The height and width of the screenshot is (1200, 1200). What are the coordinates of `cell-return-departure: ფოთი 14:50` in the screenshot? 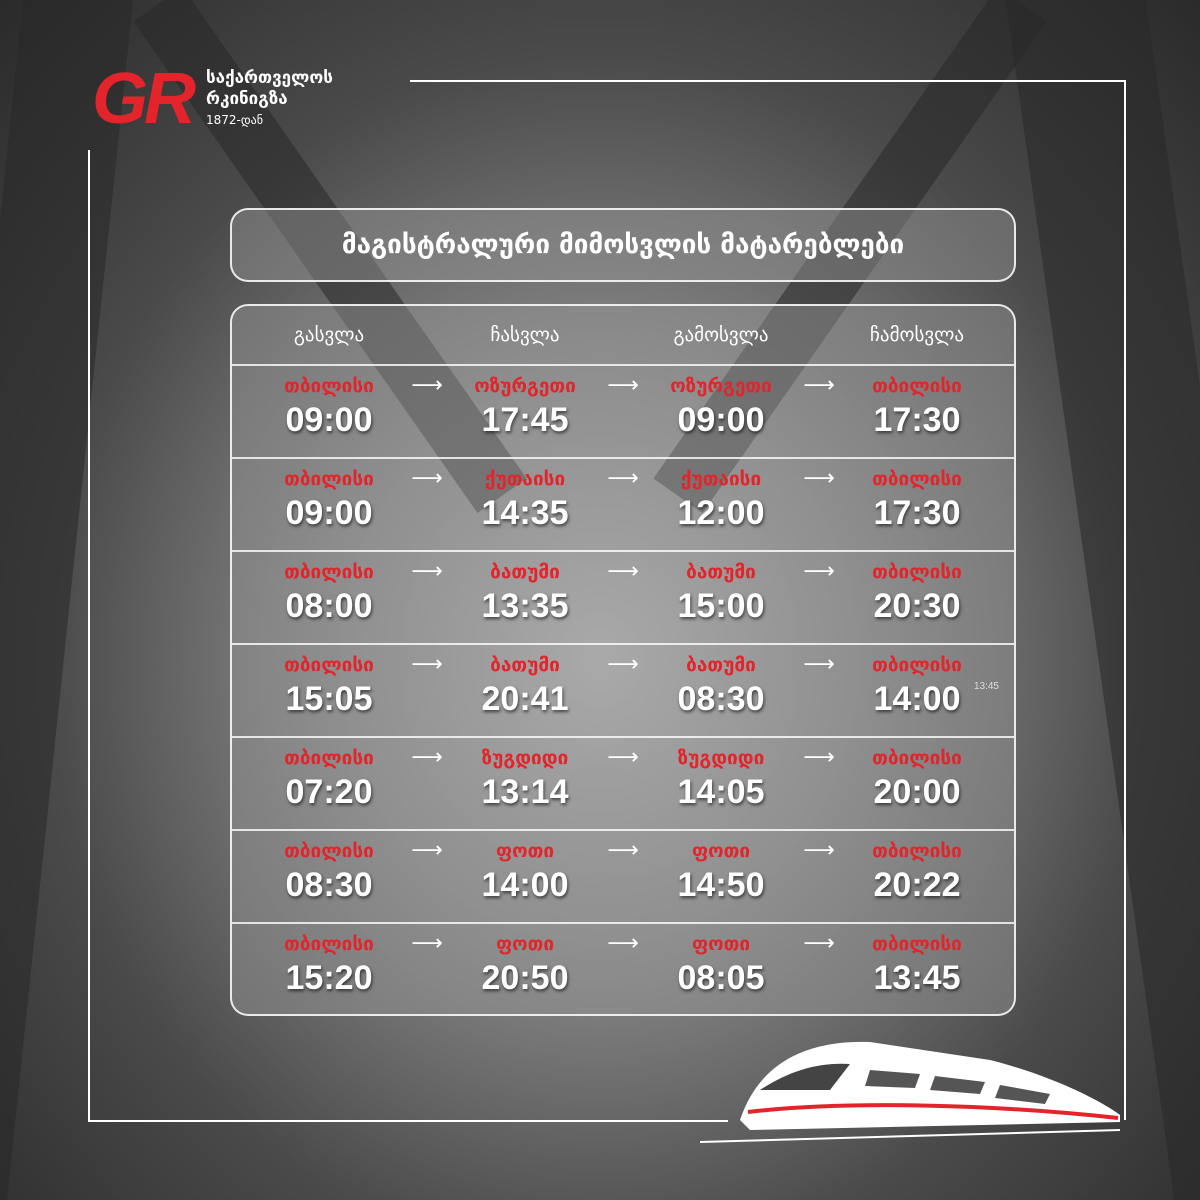 It's located at (721, 871).